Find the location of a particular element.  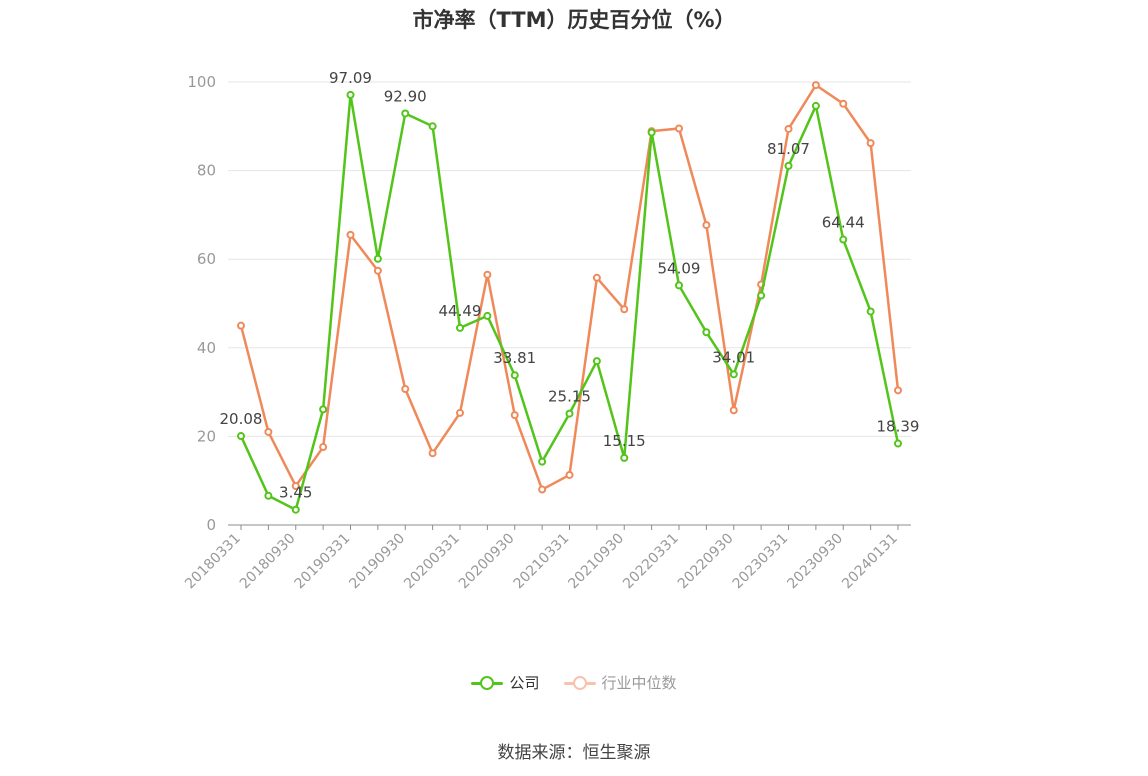

chart-title: 市净率（TTM）历史百分位（%） is located at coordinates (574, 20).